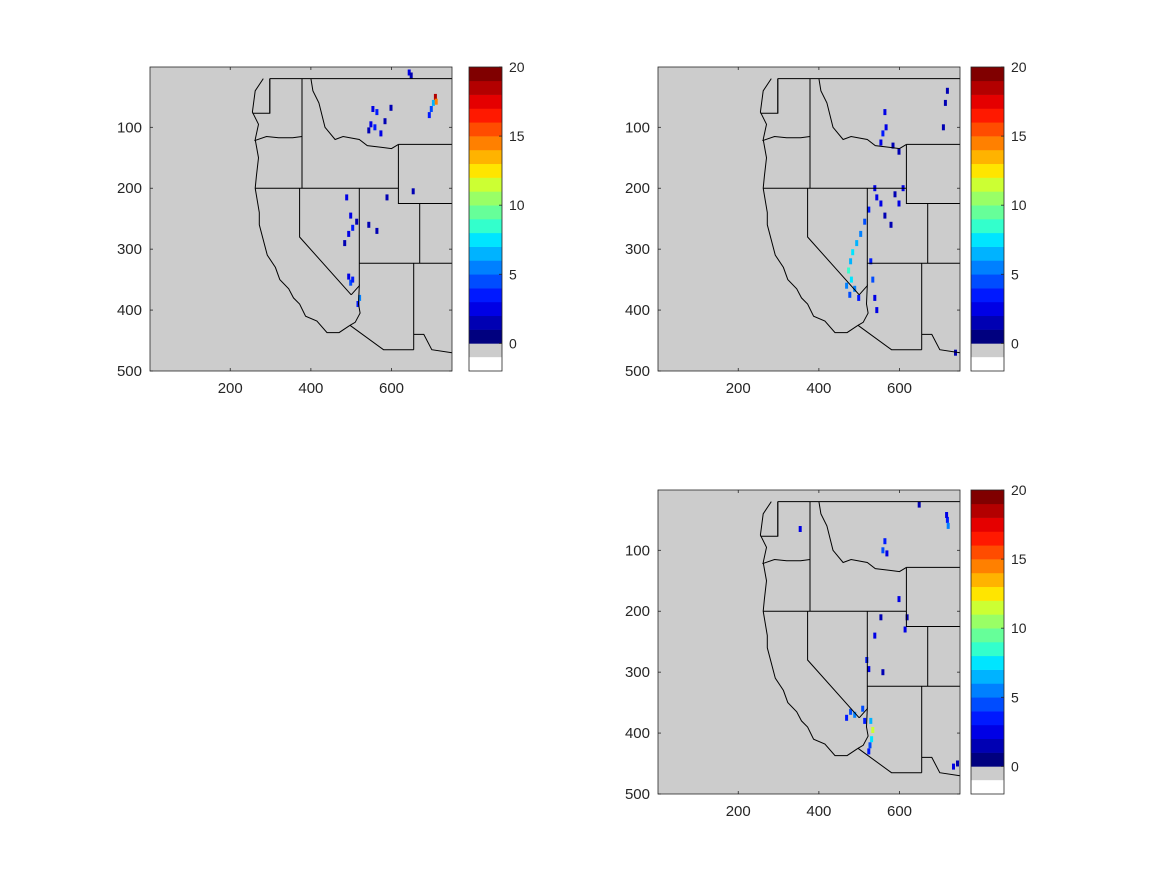 This screenshot has height=893, width=1153. Describe the element at coordinates (899, 811) in the screenshot. I see `x-tick-label: 600` at that location.